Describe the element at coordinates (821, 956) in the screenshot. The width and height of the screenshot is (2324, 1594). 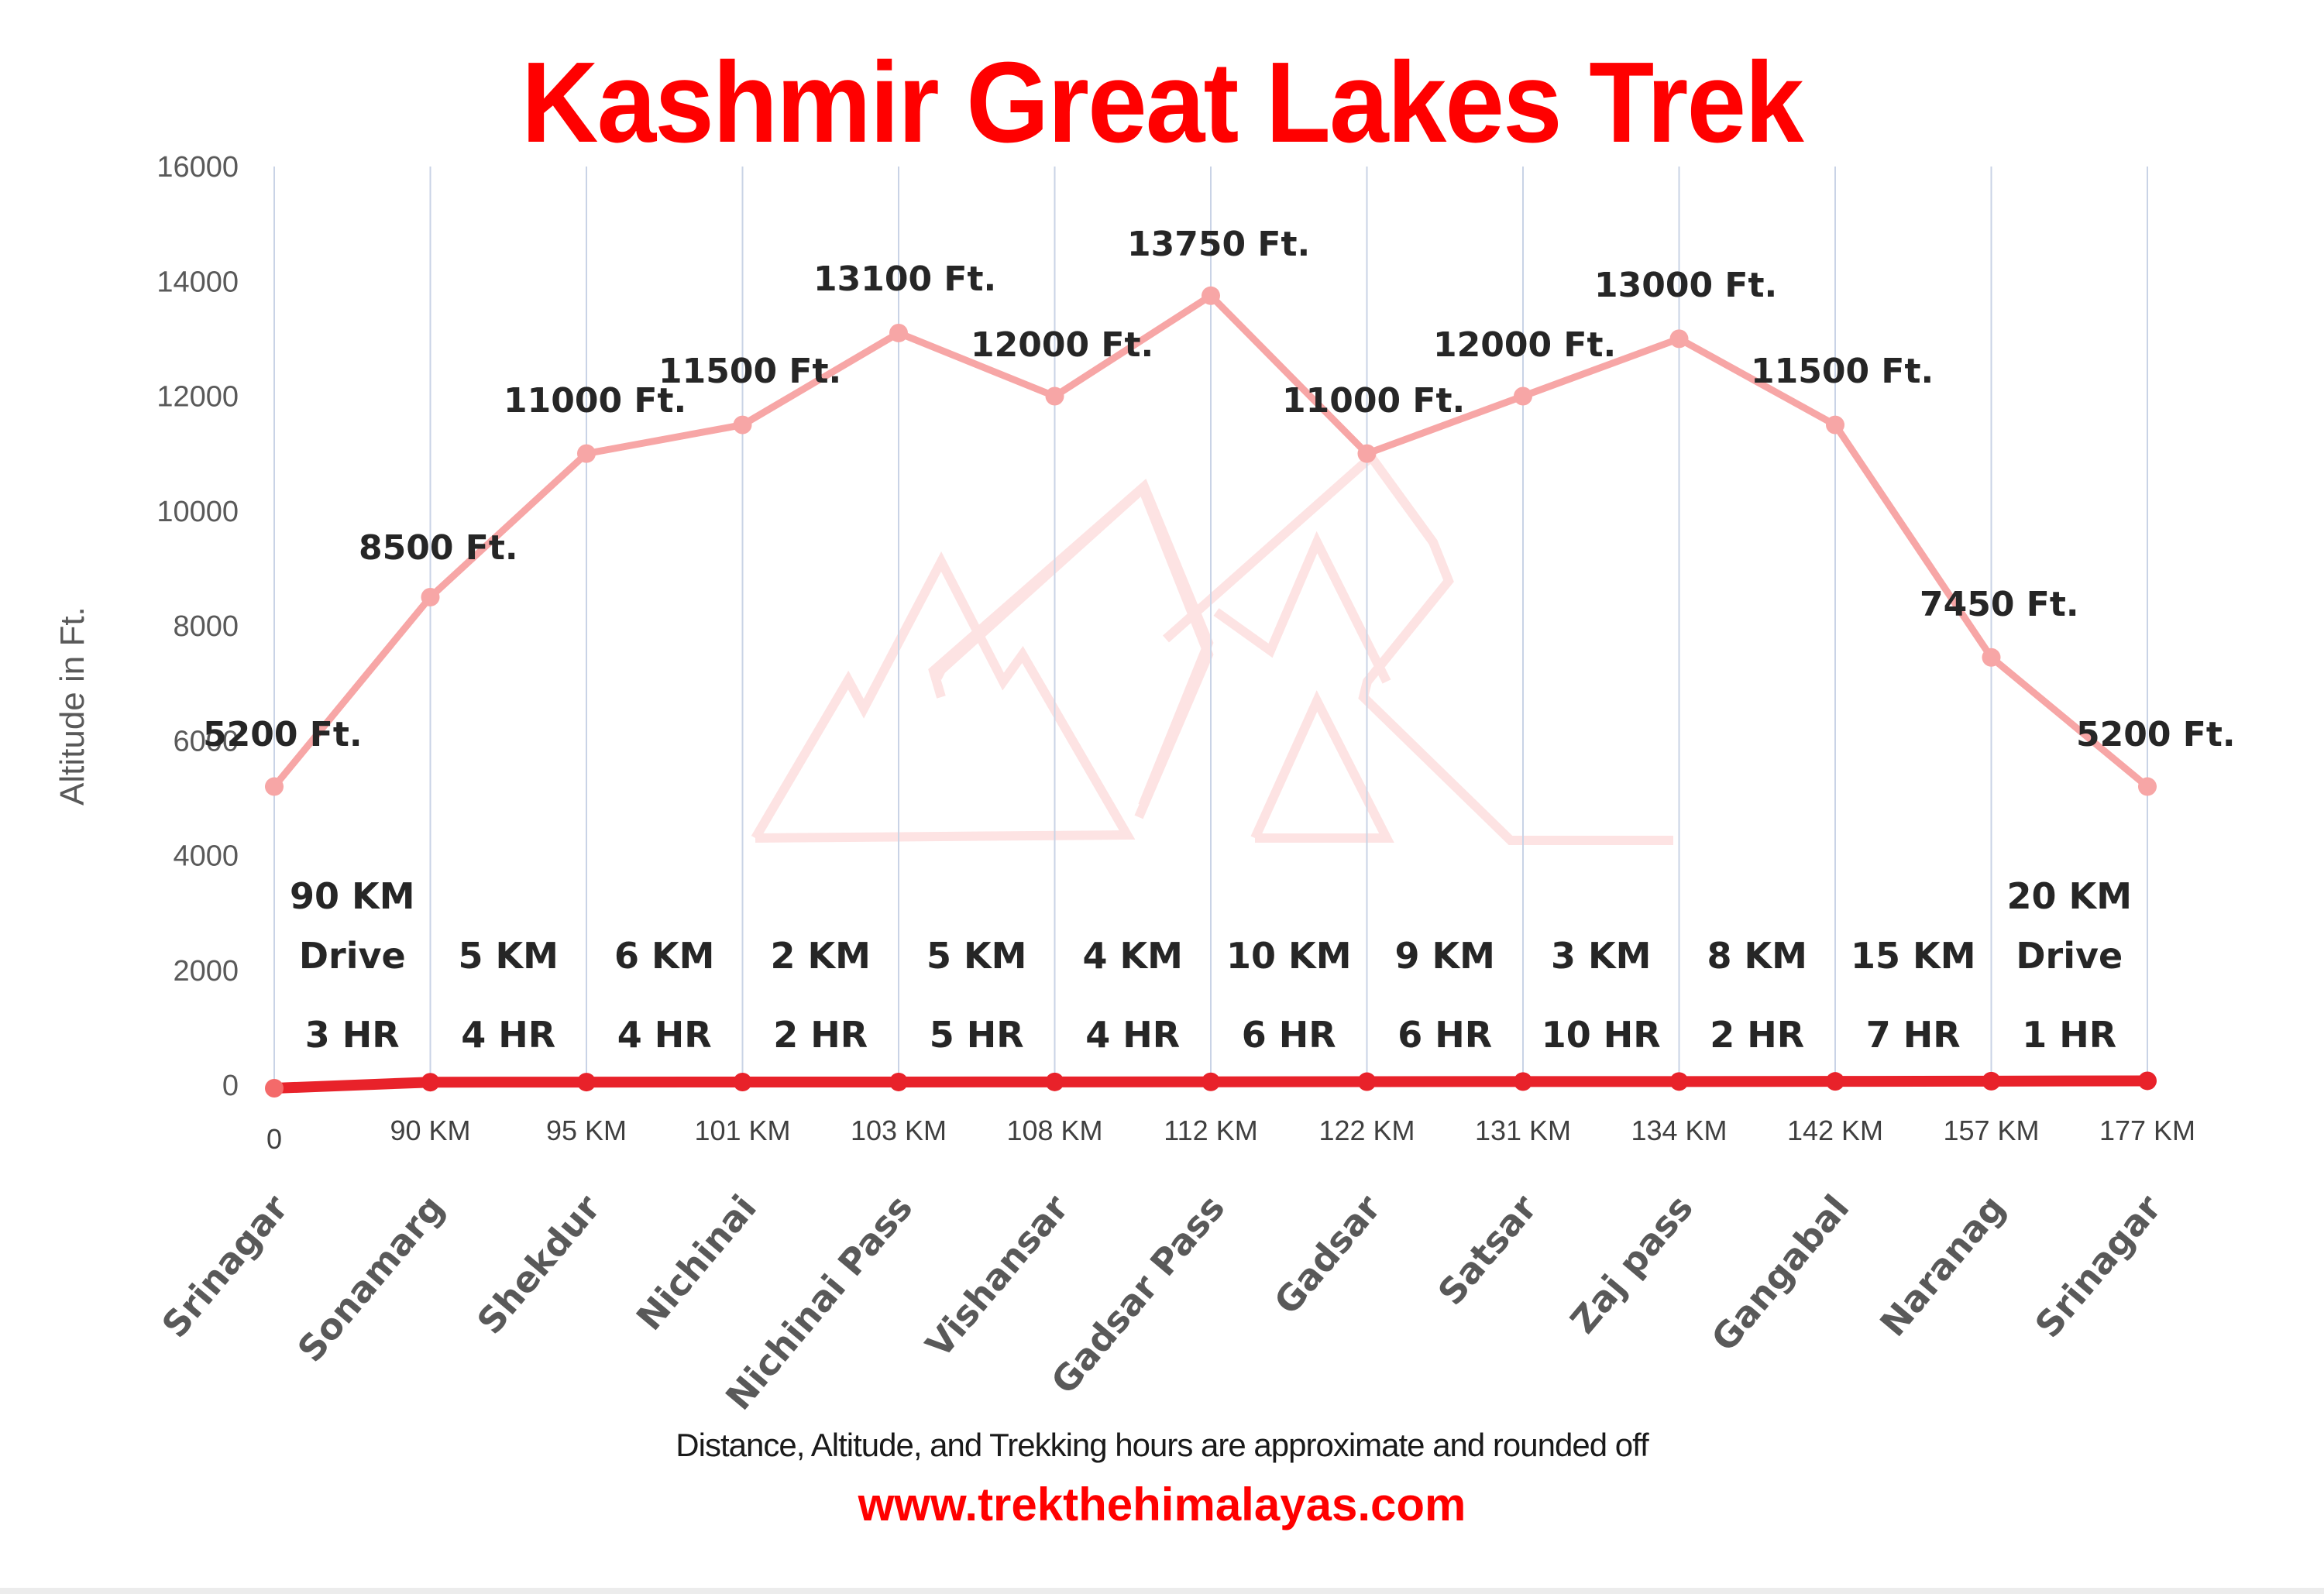
I see `segment-distance: 2 KM` at that location.